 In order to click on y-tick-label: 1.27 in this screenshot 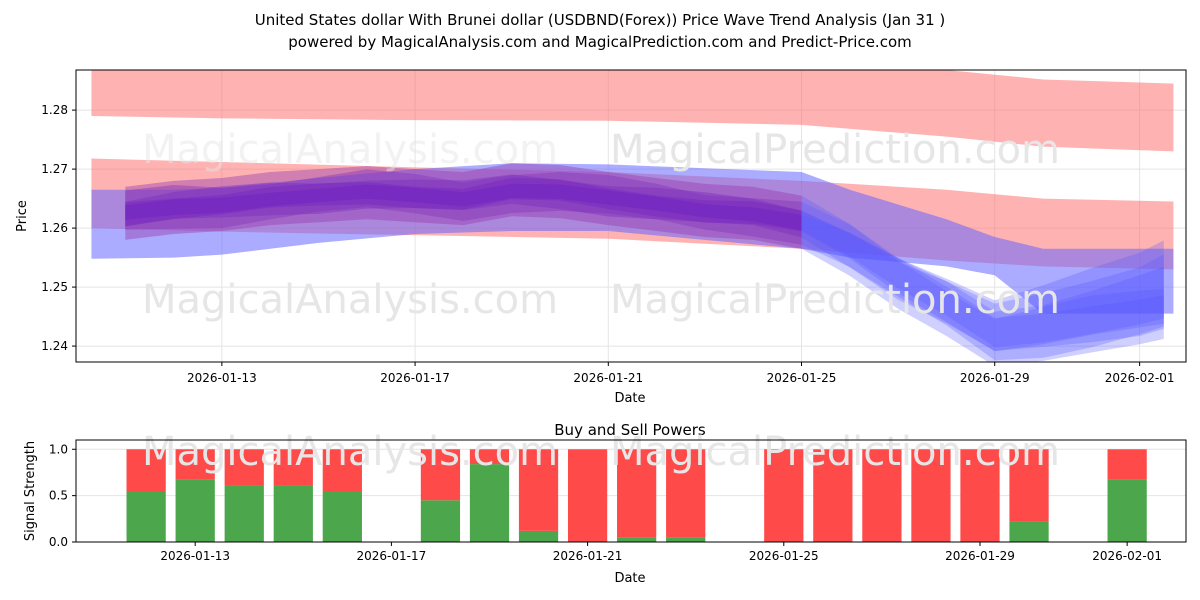, I will do `click(54, 169)`.